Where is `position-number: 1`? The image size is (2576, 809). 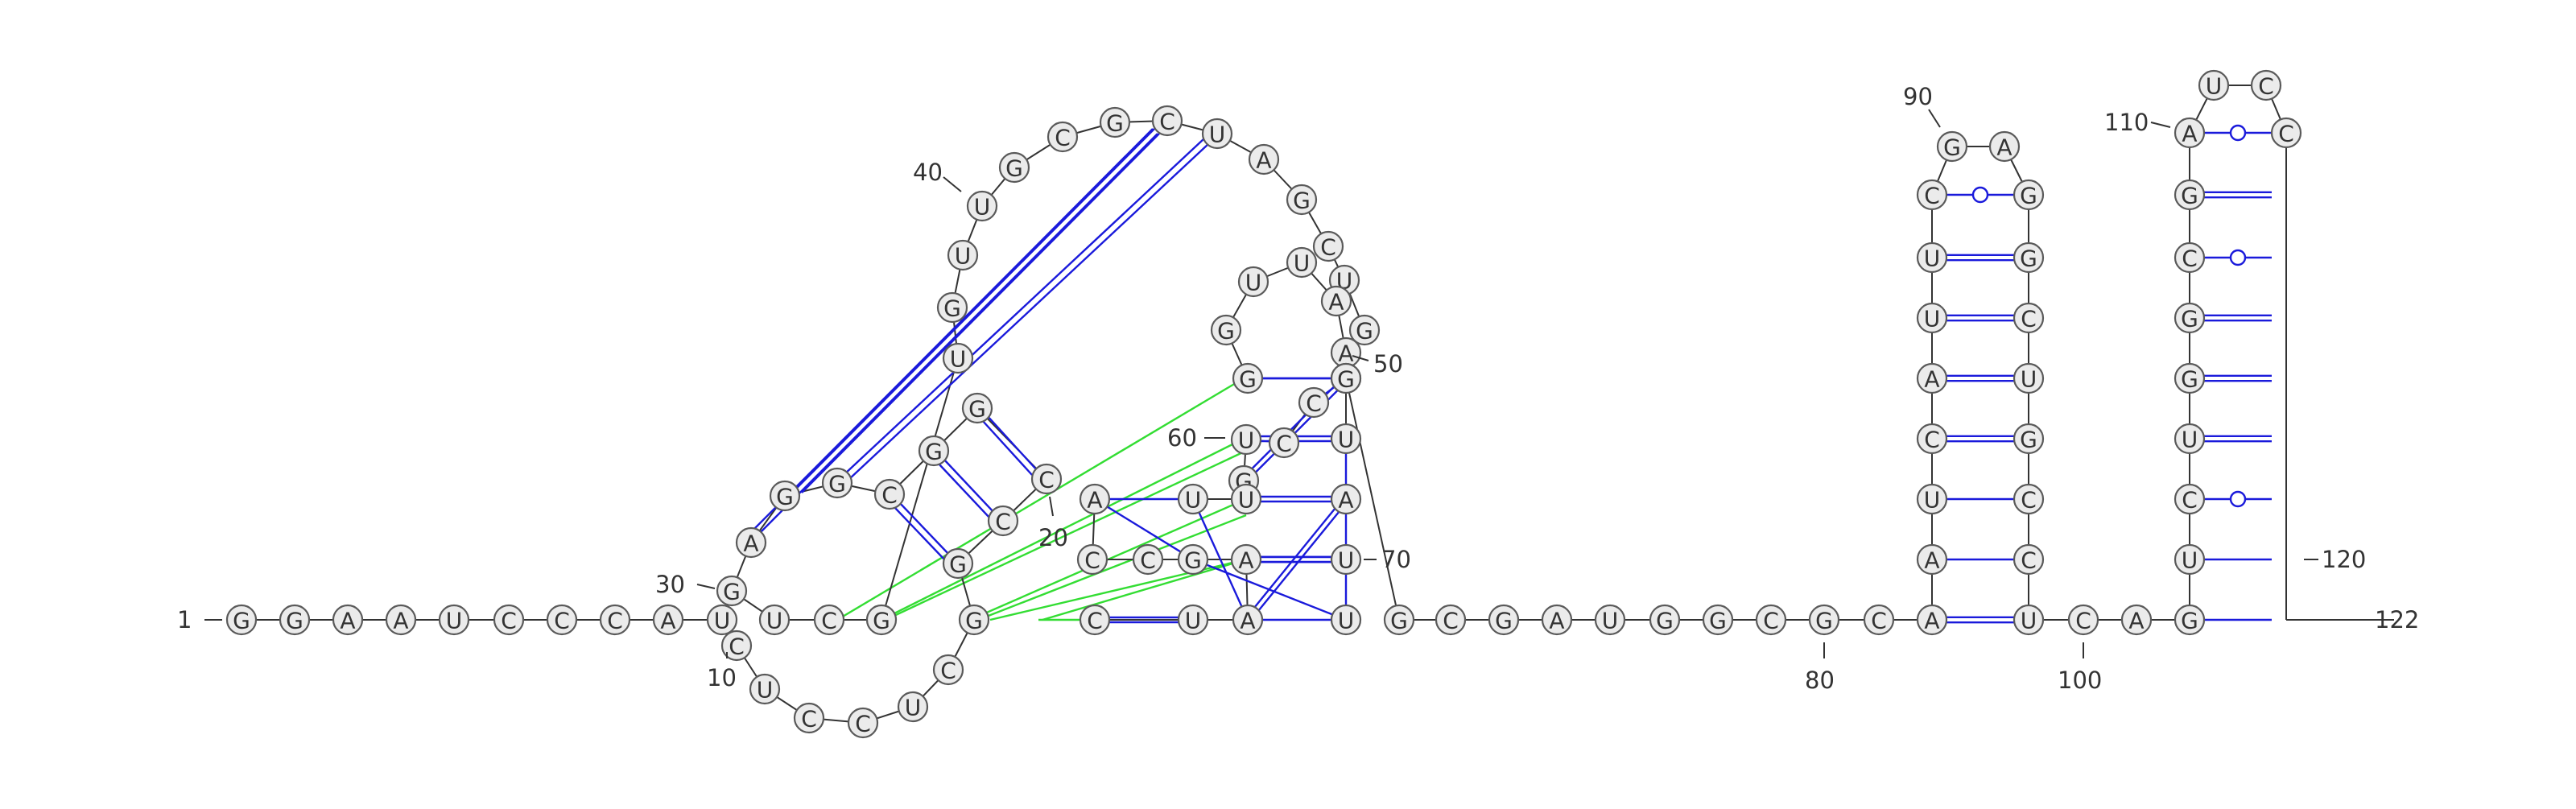
position-number: 1 is located at coordinates (199, 620).